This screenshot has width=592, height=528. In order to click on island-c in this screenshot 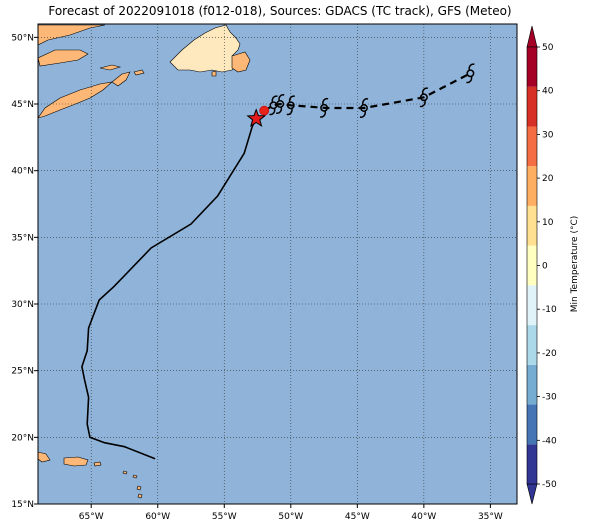, I will do `click(139, 488)`.